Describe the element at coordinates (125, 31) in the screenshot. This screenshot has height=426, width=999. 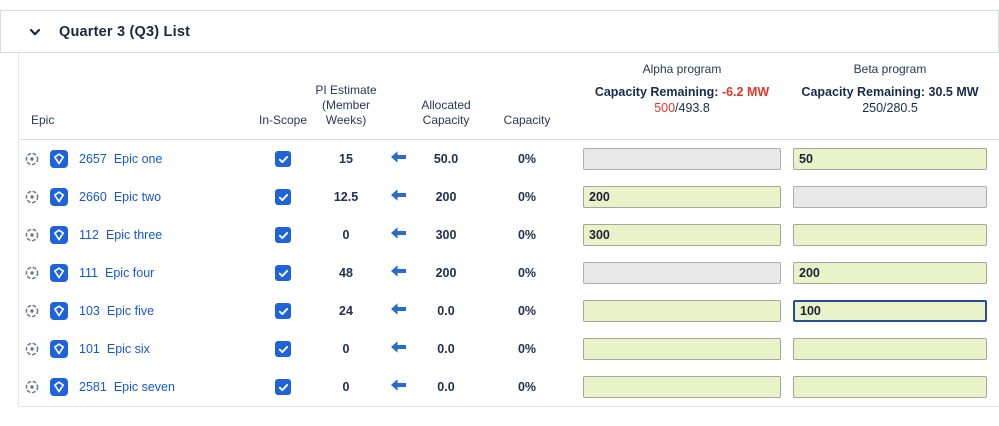
I see `panel-title: Quarter 3 (Q3) List` at that location.